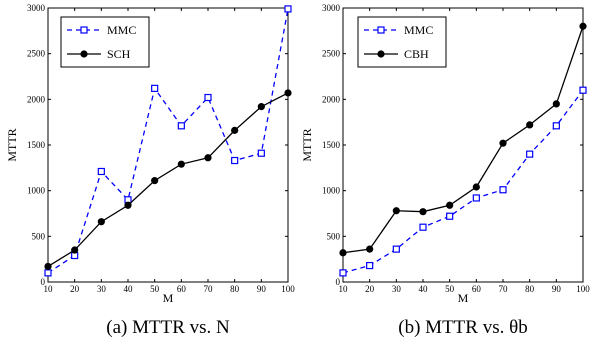 This screenshot has width=603, height=341. I want to click on caption: (b) MTTR vs. θb, so click(462, 327).